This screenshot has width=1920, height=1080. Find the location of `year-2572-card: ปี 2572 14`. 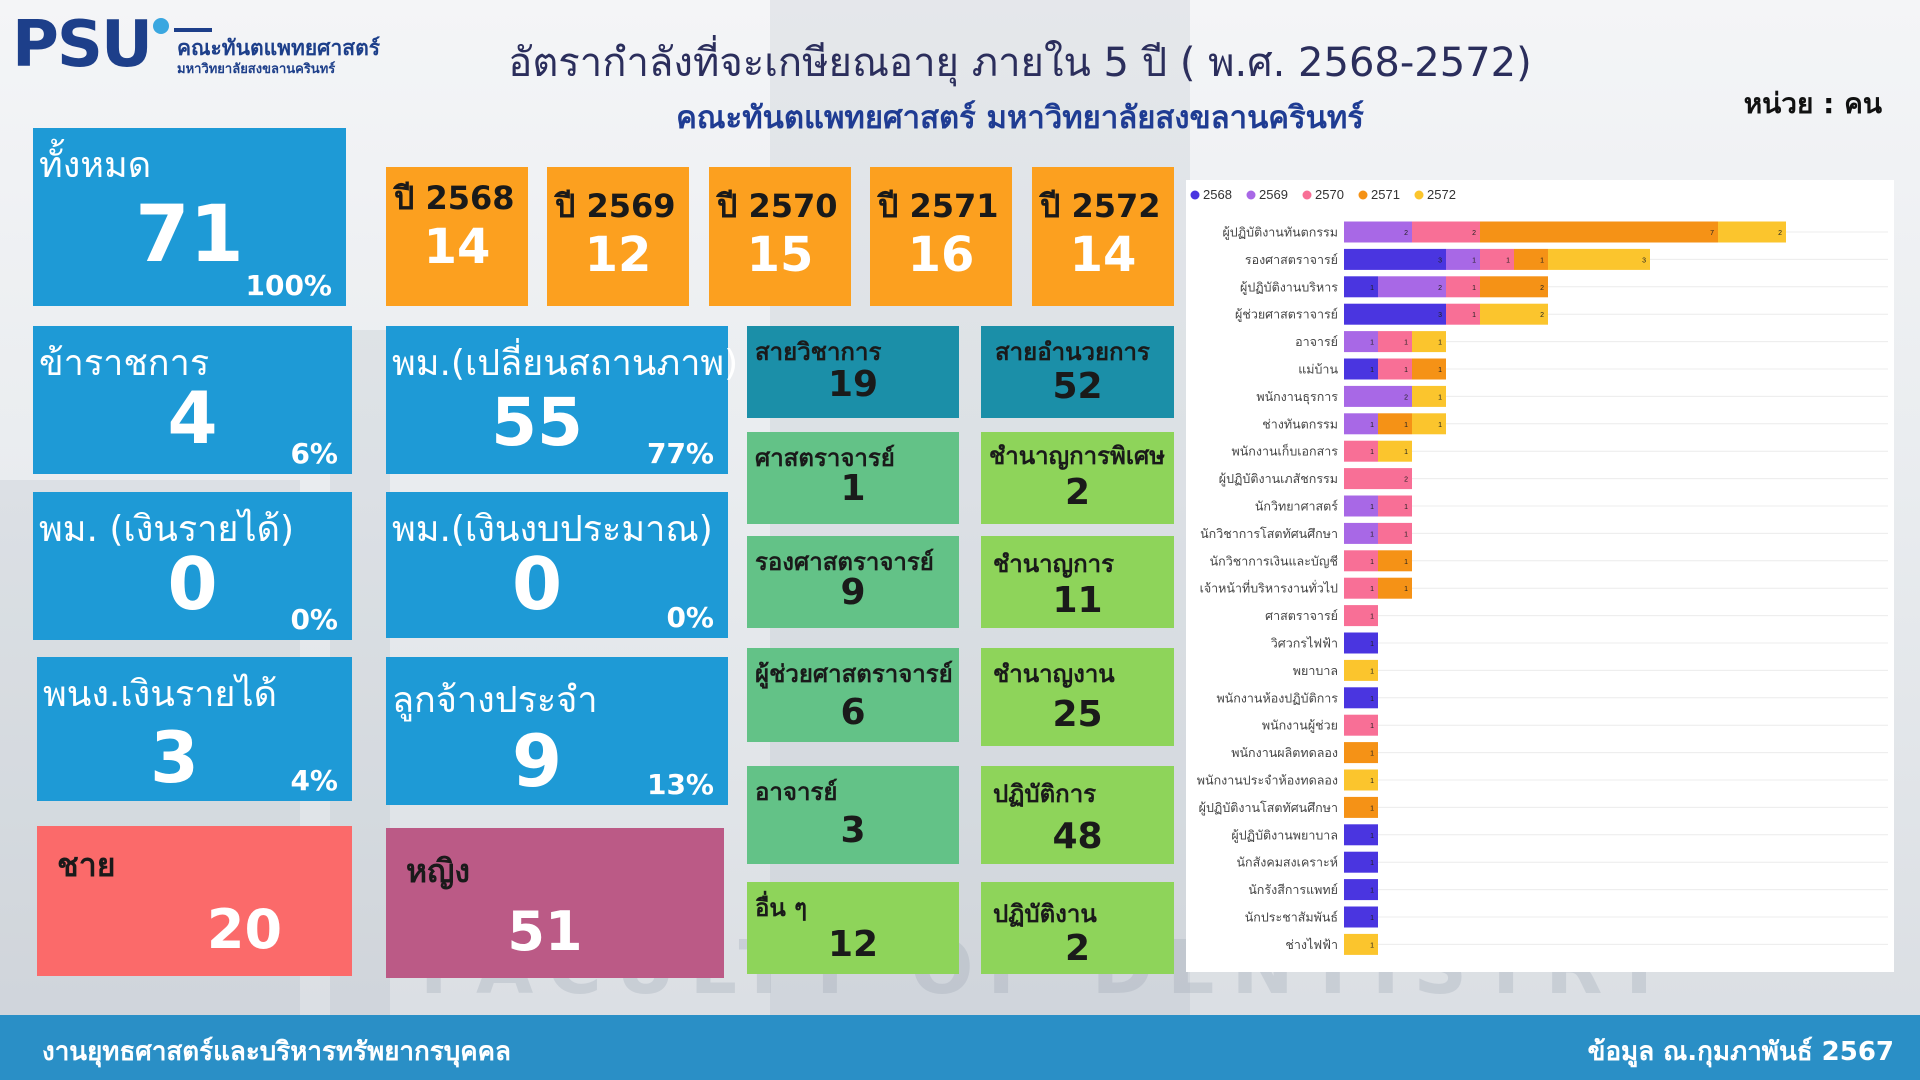

year-2572-card: ปี 2572 14 is located at coordinates (1103, 236).